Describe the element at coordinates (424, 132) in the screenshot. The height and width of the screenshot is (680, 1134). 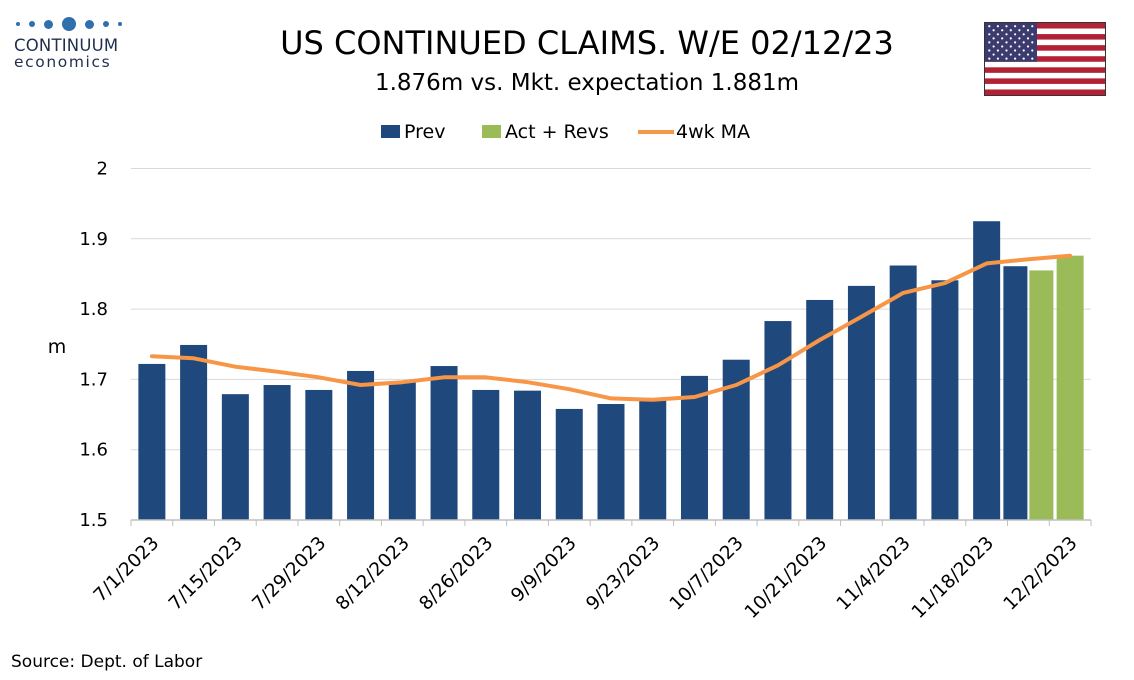
I see `legend-label: Prev` at that location.